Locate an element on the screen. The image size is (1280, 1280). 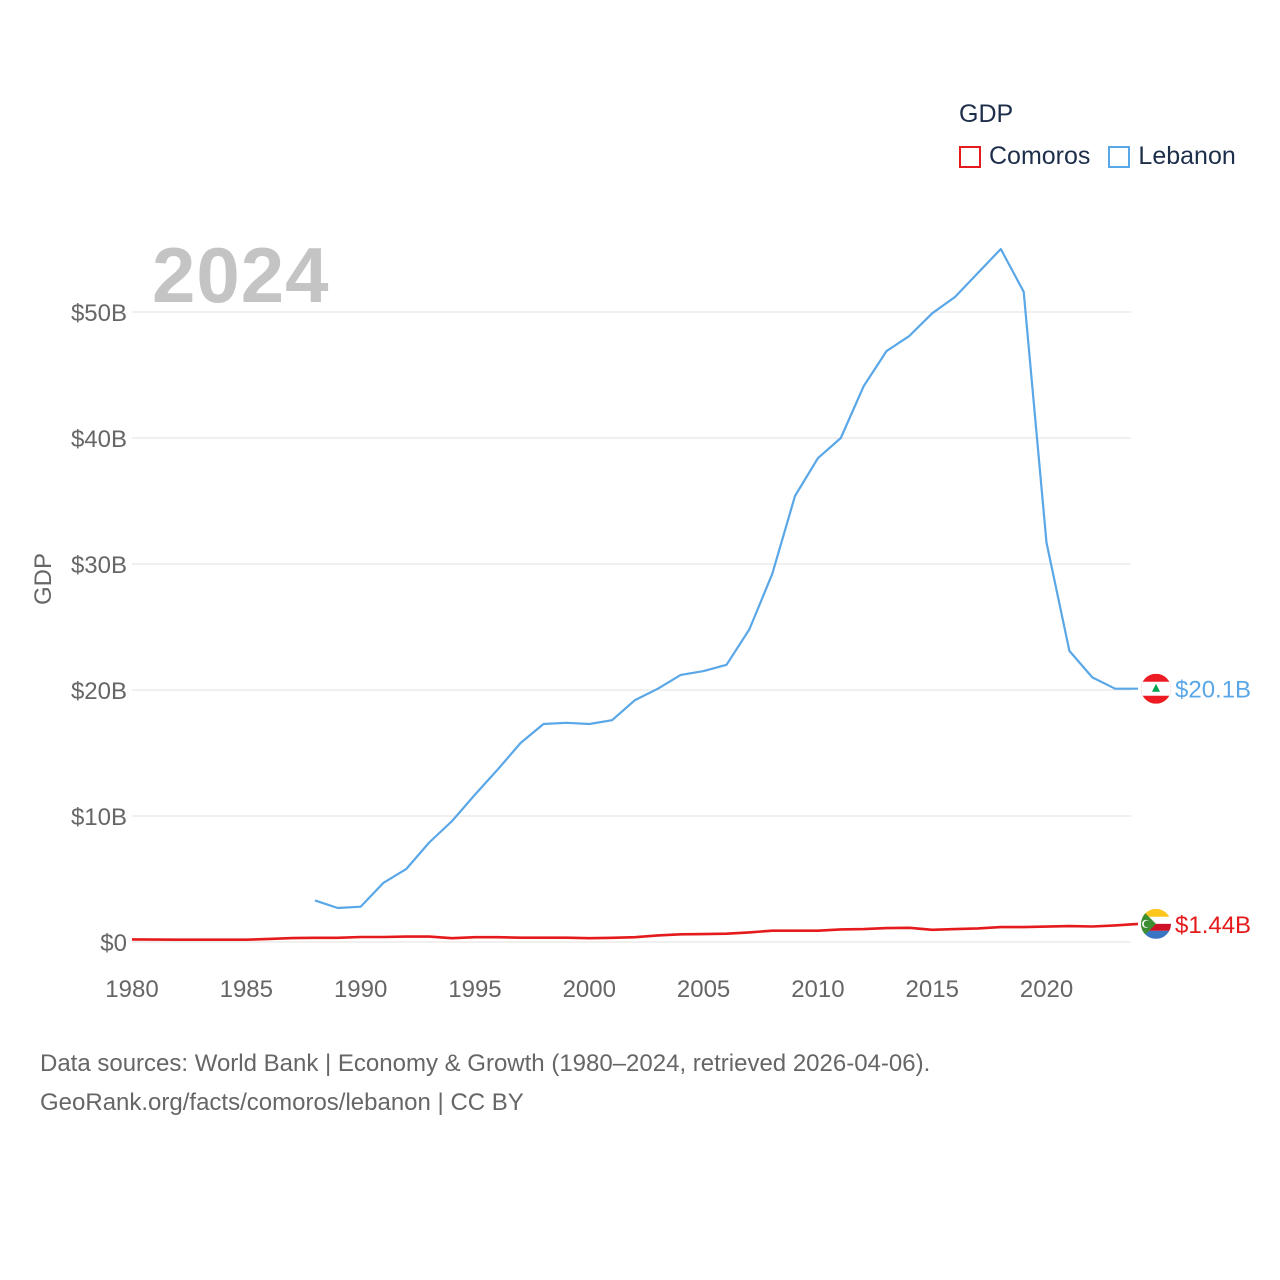
x-tick-label: 1985 is located at coordinates (246, 989).